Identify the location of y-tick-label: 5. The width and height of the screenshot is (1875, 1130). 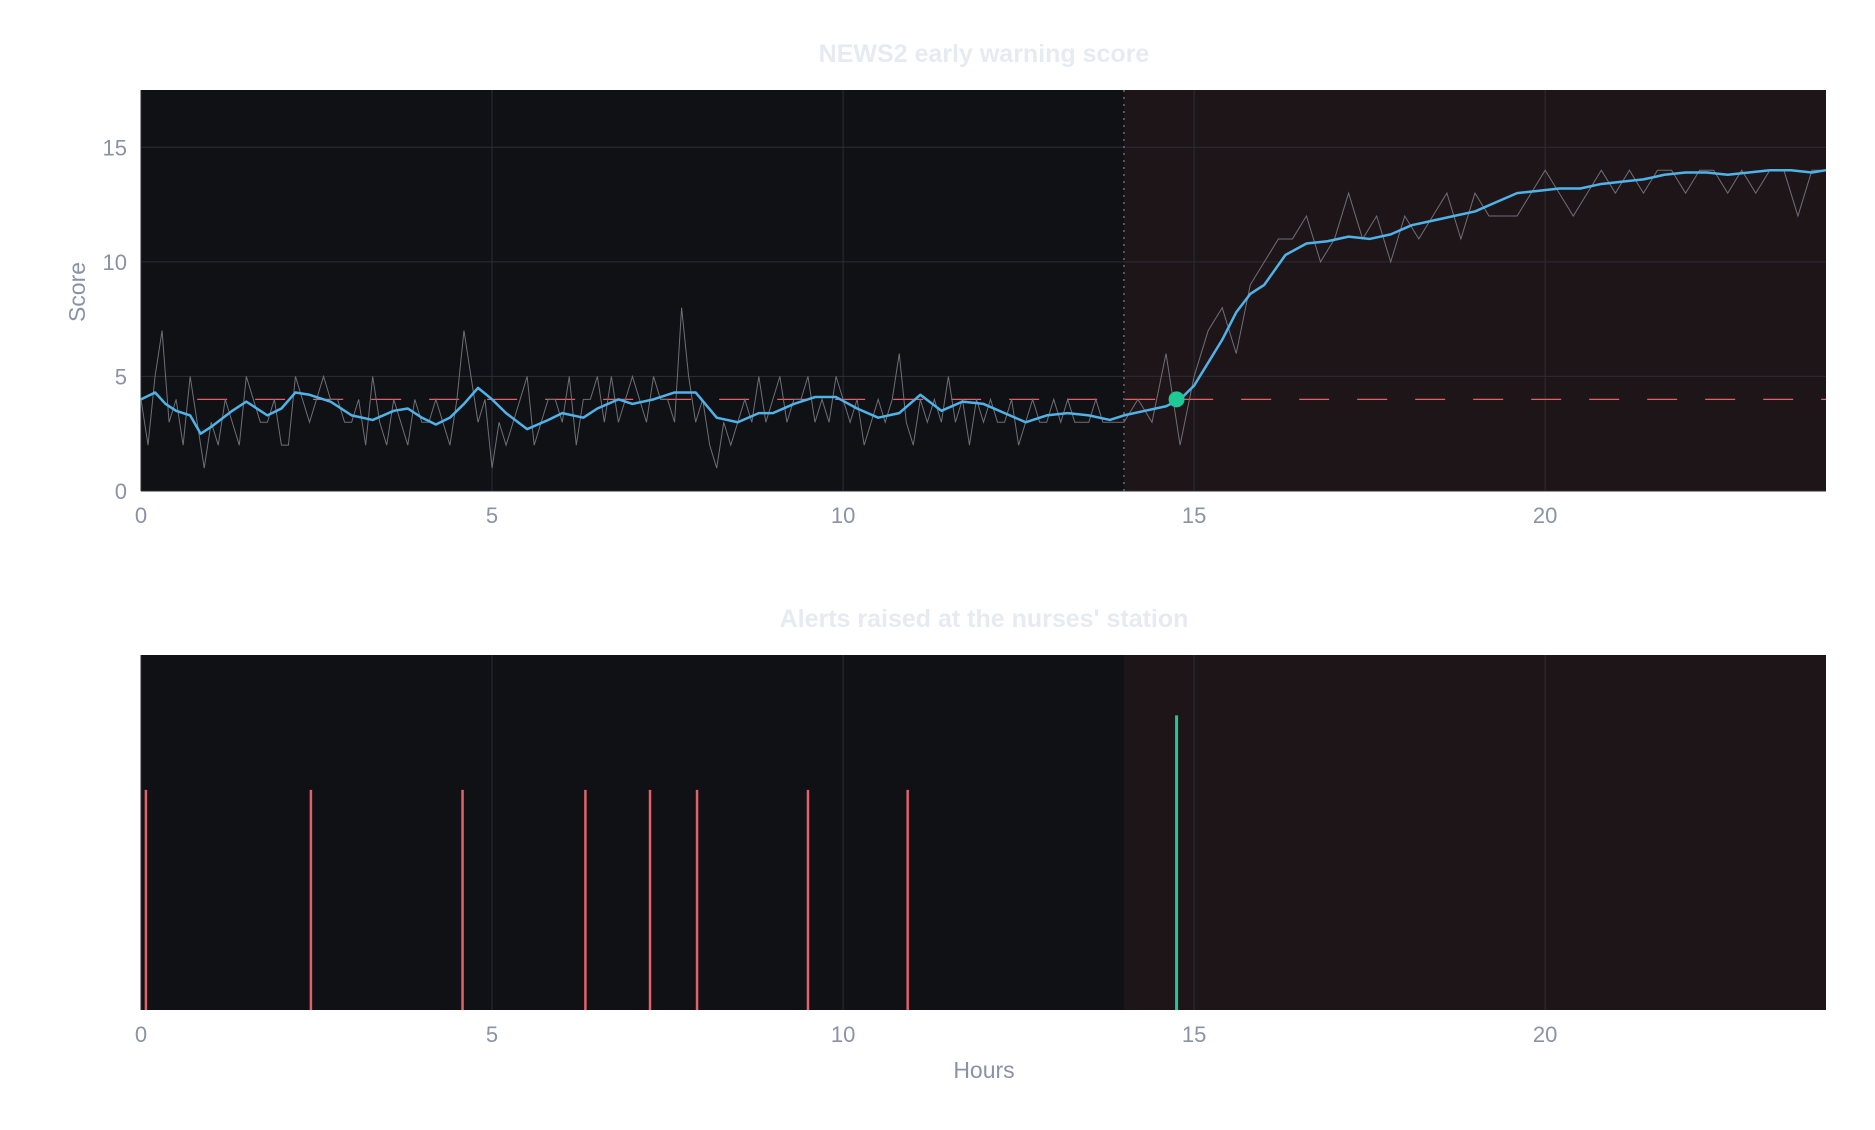
(121, 376).